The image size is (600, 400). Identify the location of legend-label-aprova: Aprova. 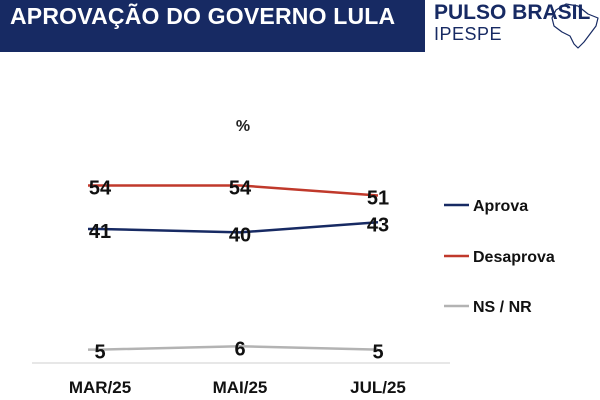
(500, 206).